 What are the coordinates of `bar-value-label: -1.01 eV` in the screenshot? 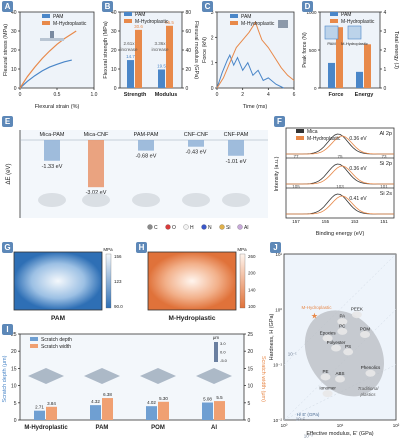 It's located at (236, 162).